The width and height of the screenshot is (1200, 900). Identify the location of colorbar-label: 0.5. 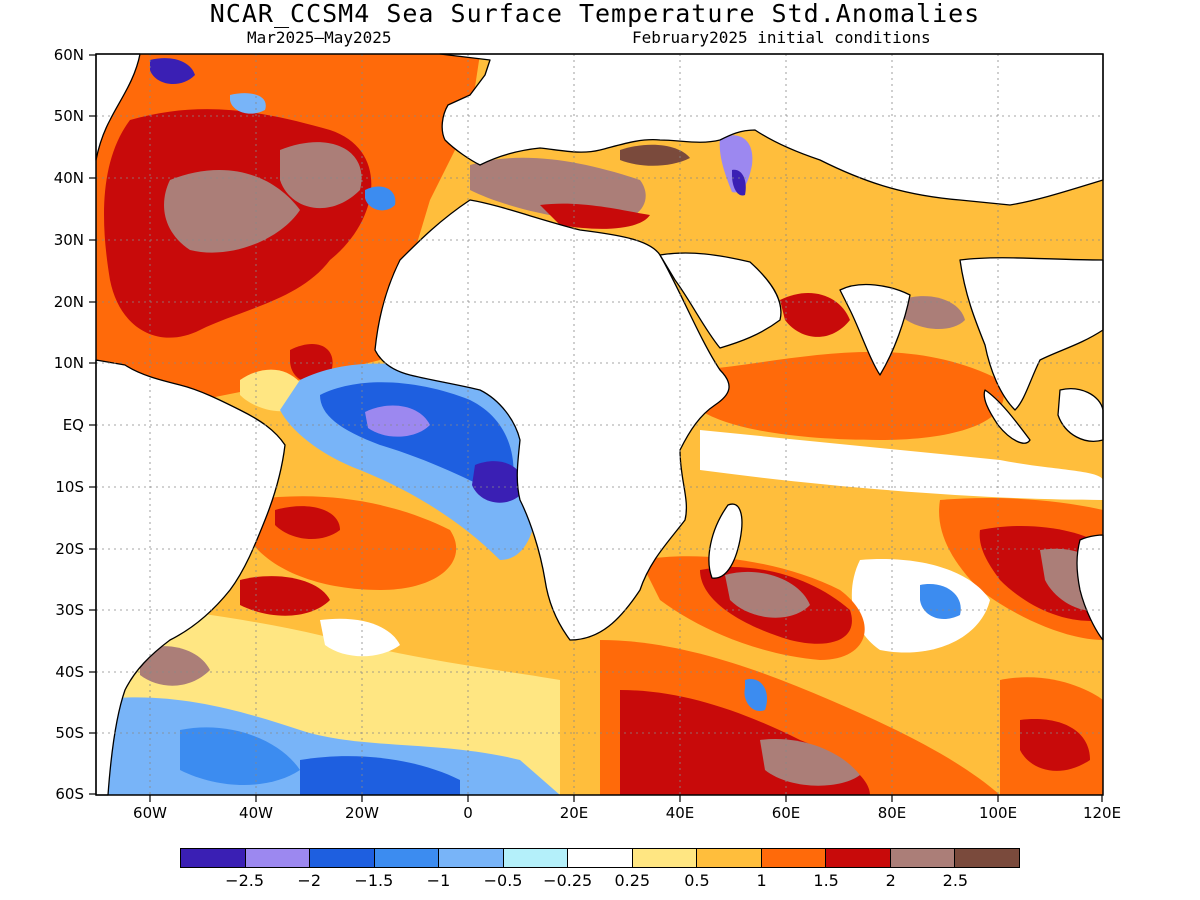
(697, 880).